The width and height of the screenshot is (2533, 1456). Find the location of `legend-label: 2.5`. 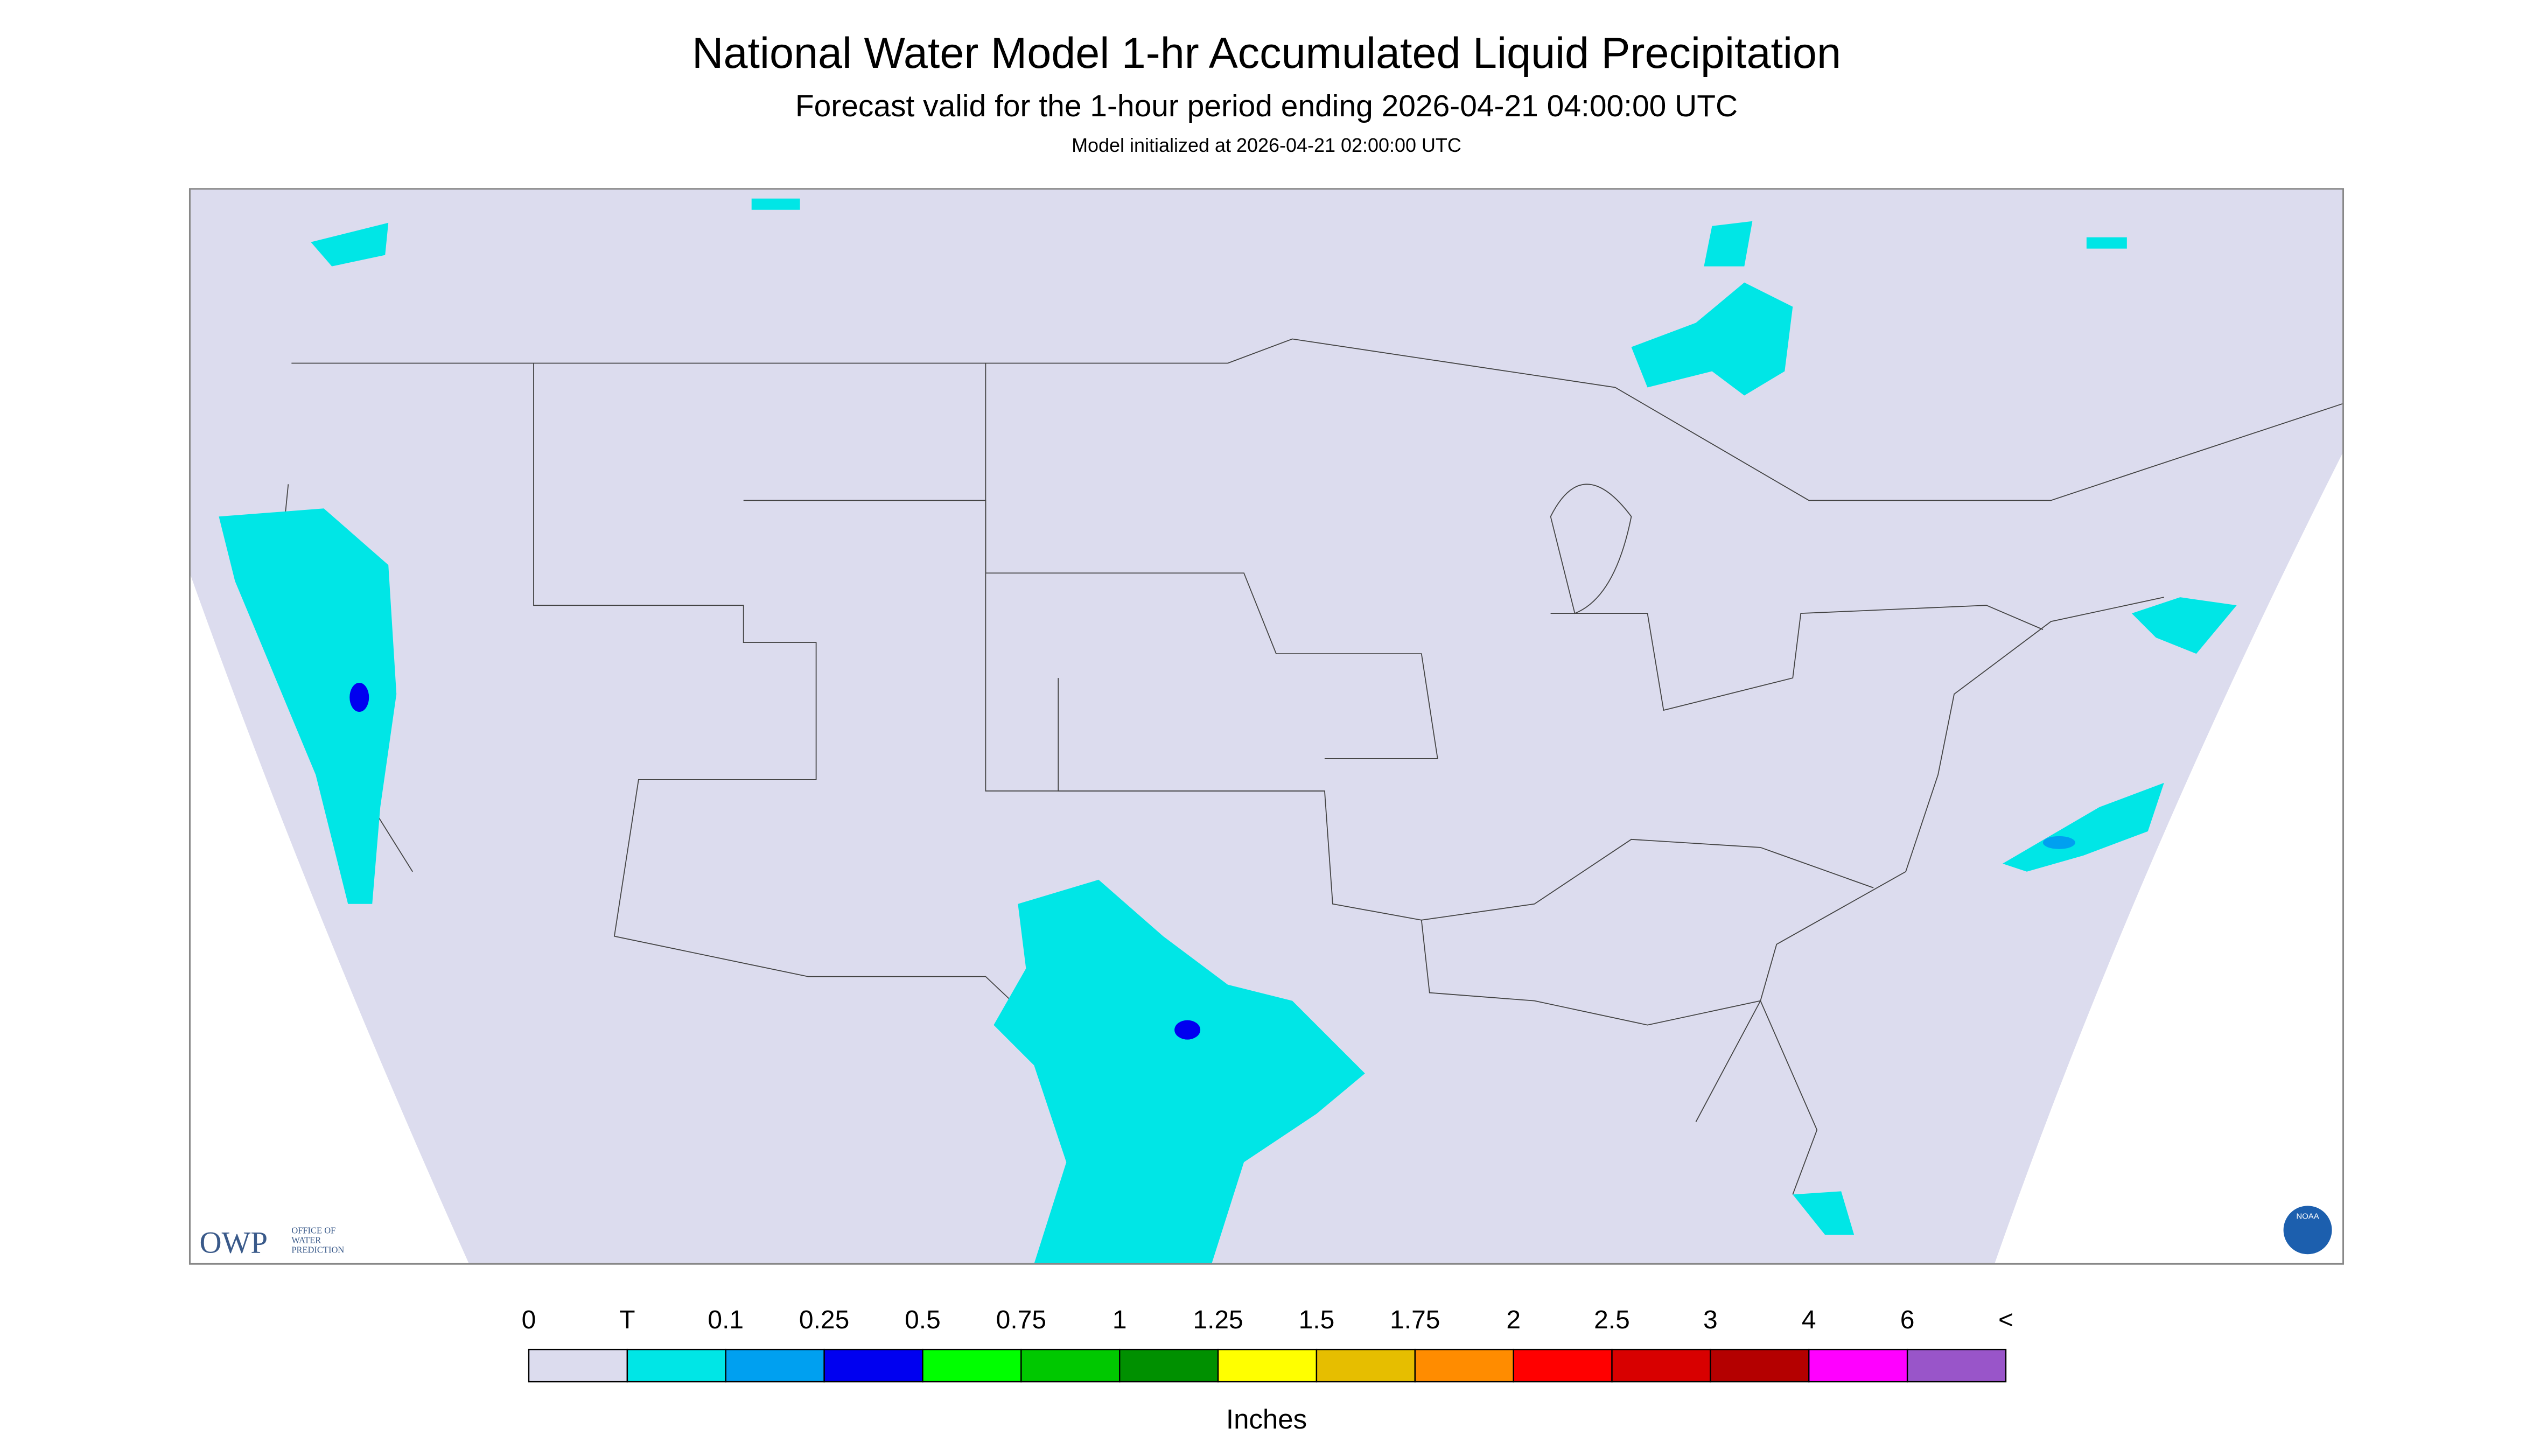

legend-label: 2.5 is located at coordinates (1612, 1320).